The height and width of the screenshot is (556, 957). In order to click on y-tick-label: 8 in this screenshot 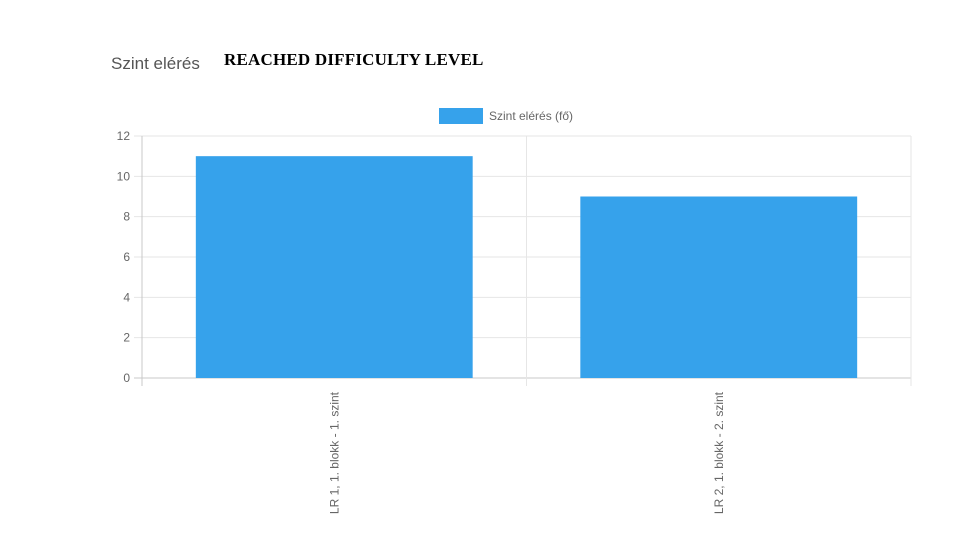, I will do `click(126, 217)`.